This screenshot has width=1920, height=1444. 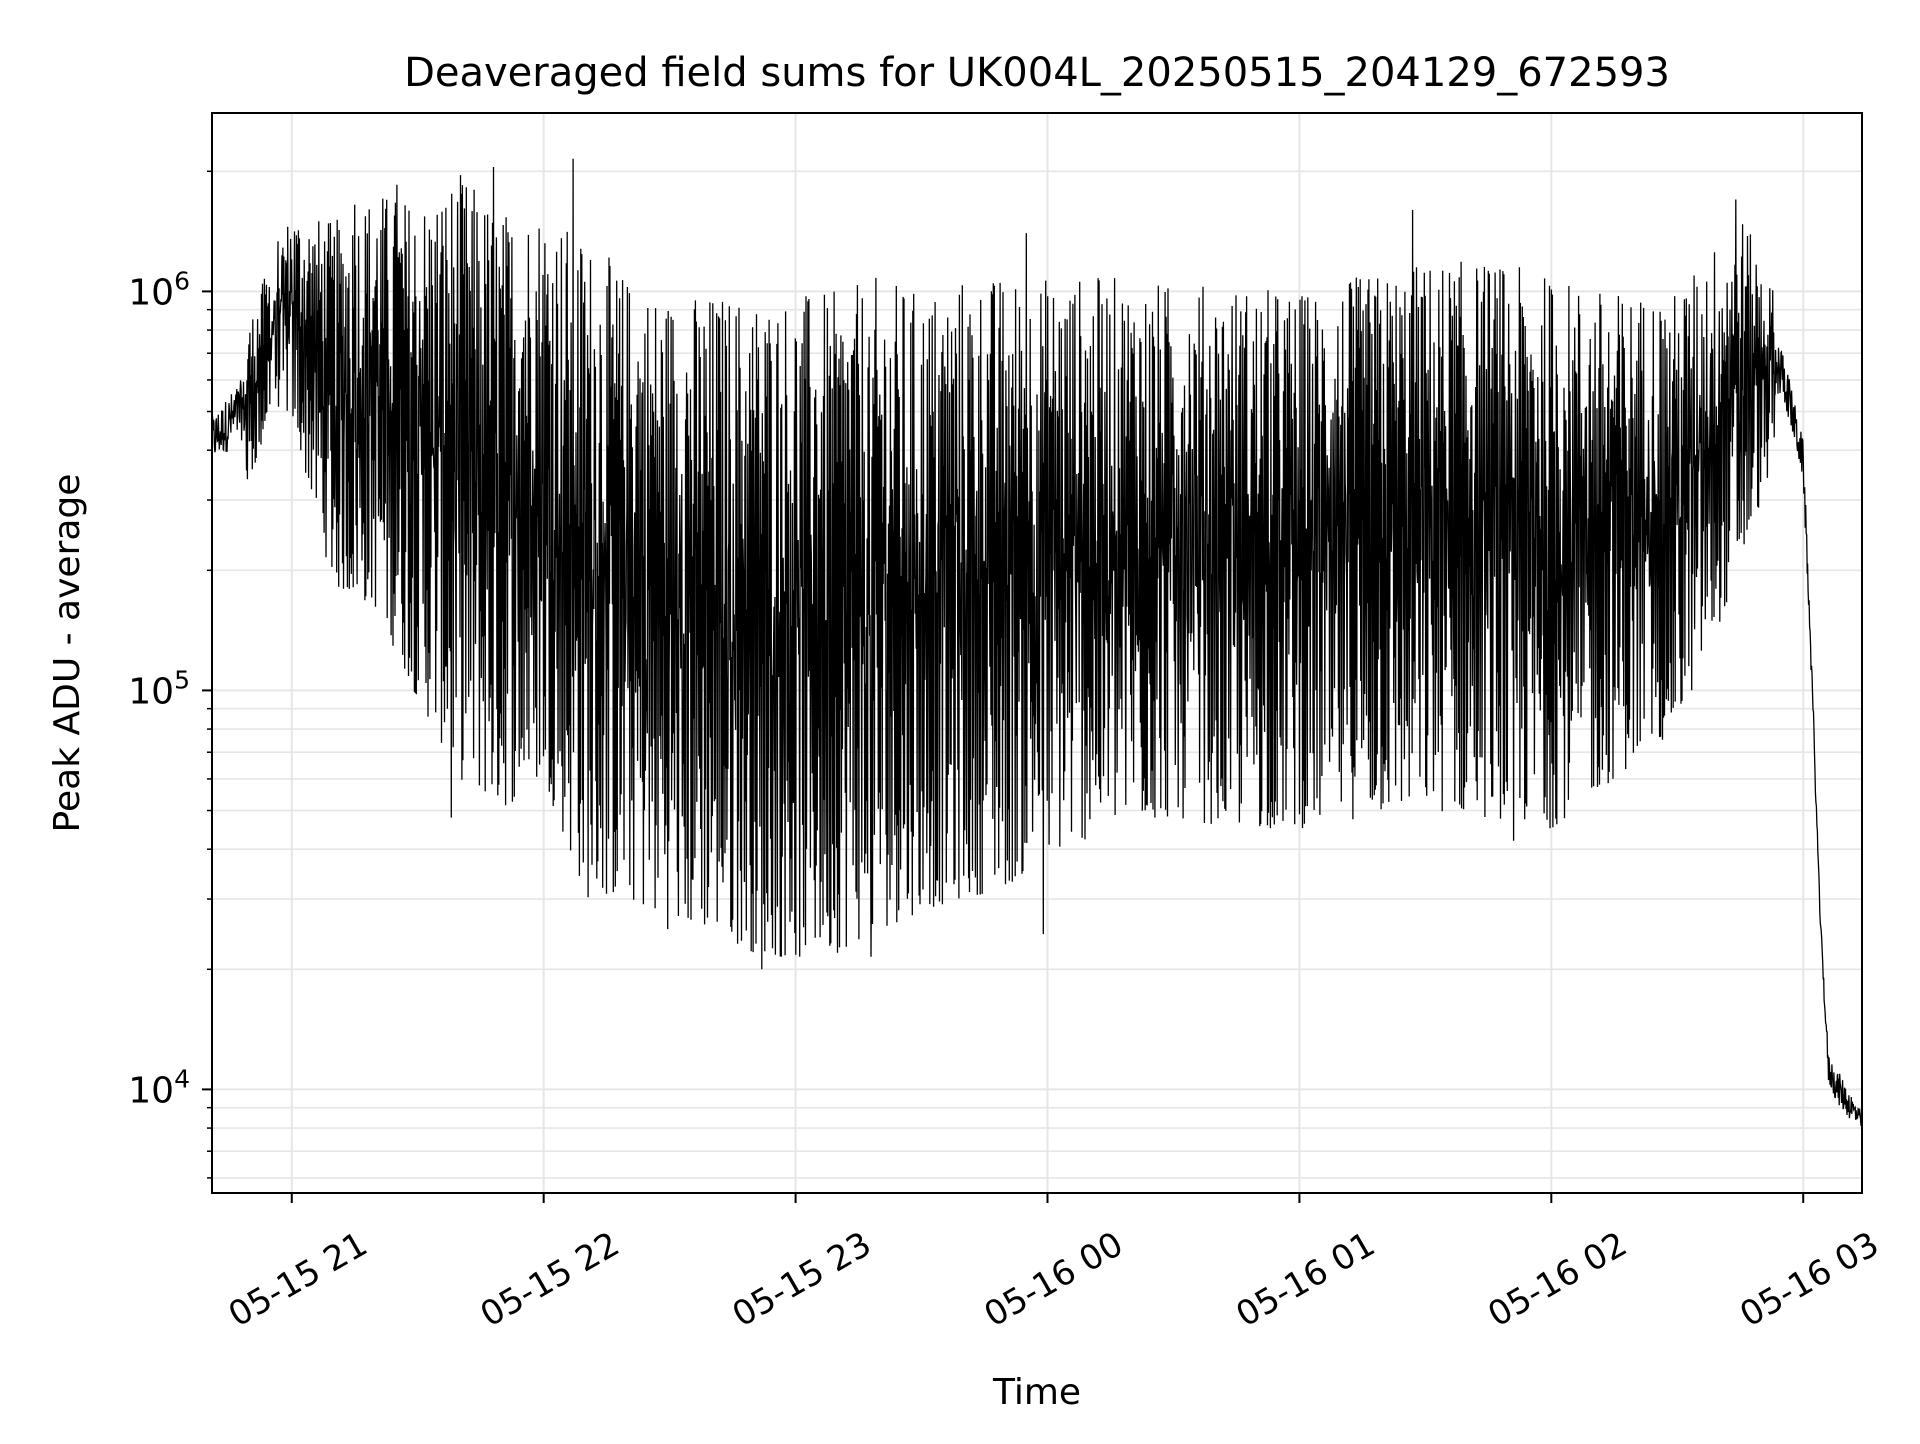 What do you see at coordinates (67, 653) in the screenshot?
I see `y-axis-label: Peak ADU - average` at bounding box center [67, 653].